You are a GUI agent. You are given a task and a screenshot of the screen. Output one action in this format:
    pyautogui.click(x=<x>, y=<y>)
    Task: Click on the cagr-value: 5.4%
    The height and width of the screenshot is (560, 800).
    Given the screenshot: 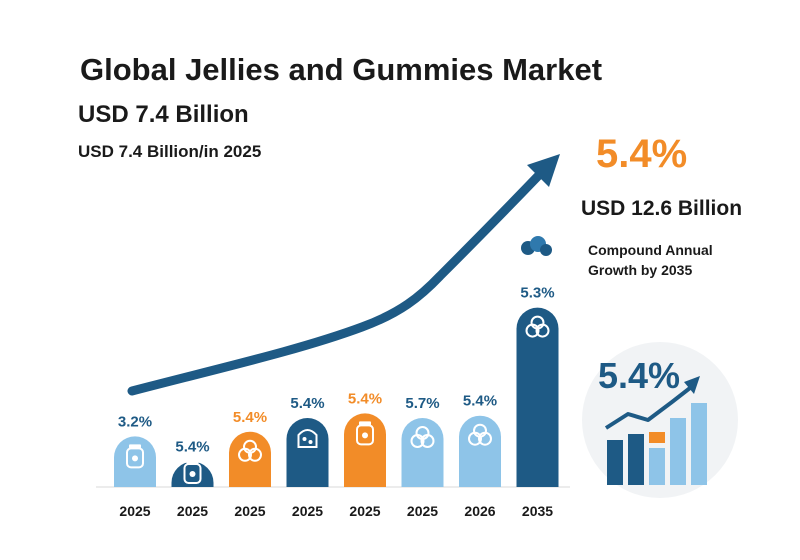 What is the action you would take?
    pyautogui.click(x=642, y=154)
    